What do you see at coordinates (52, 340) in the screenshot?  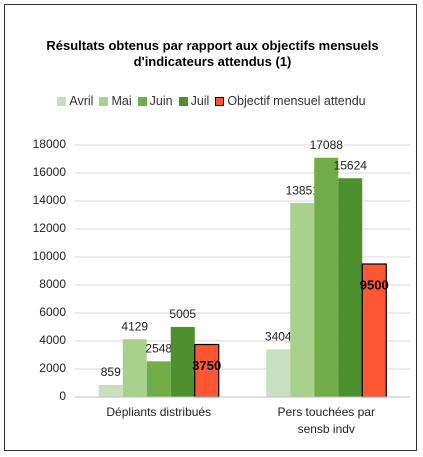 I see `y-tick-label: 4000` at bounding box center [52, 340].